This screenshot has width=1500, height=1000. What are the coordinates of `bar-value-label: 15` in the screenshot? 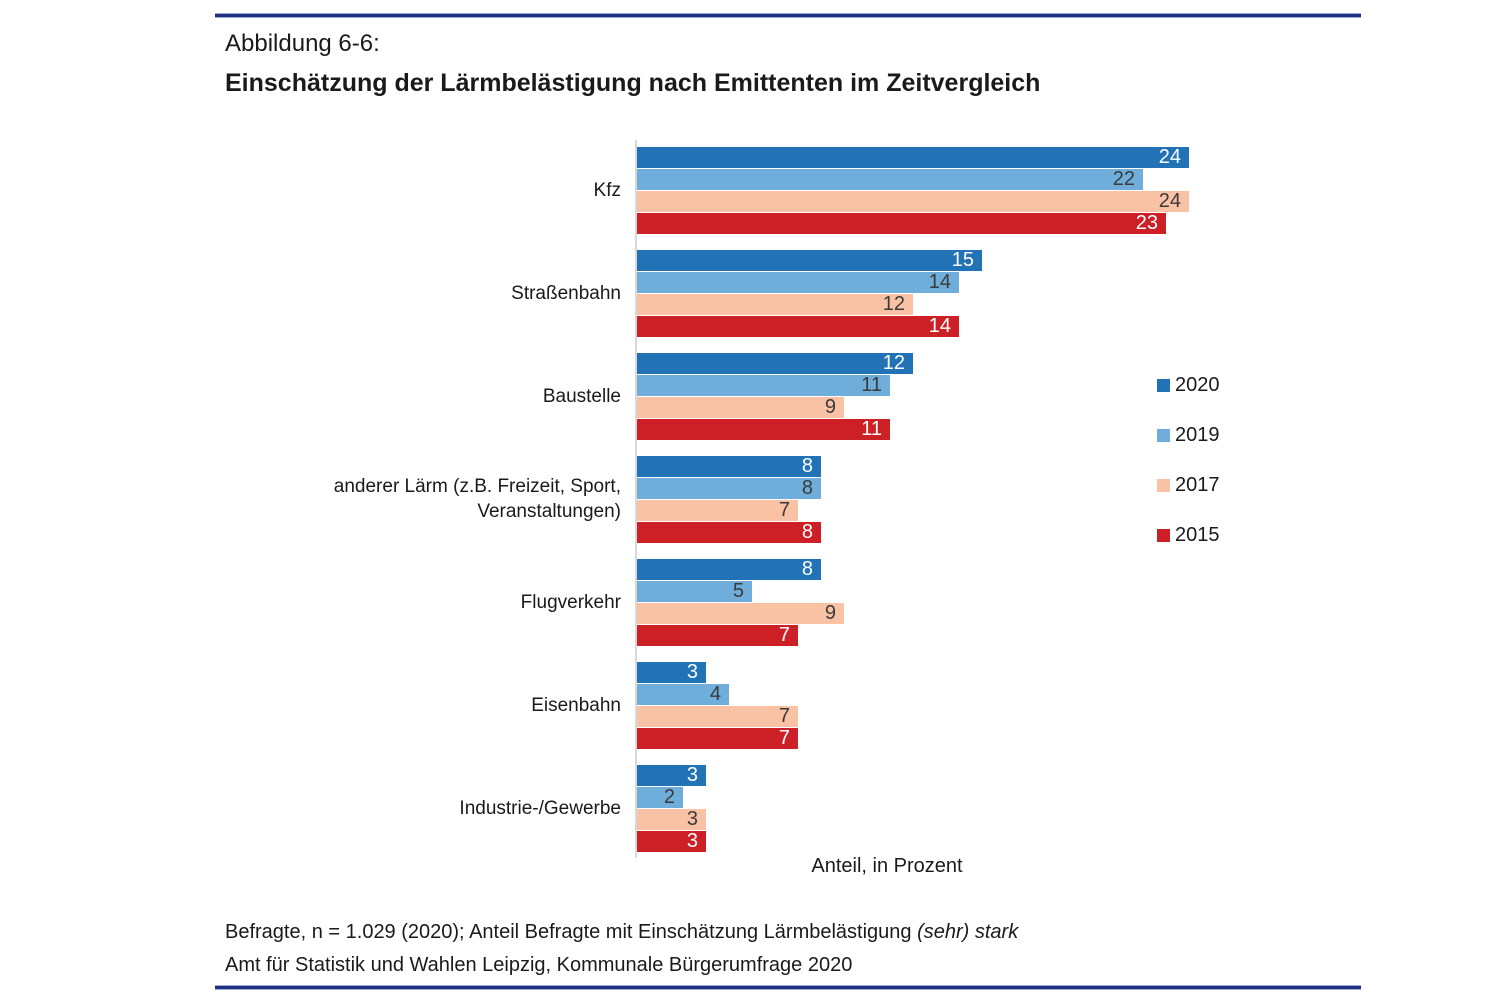 It's located at (962, 260).